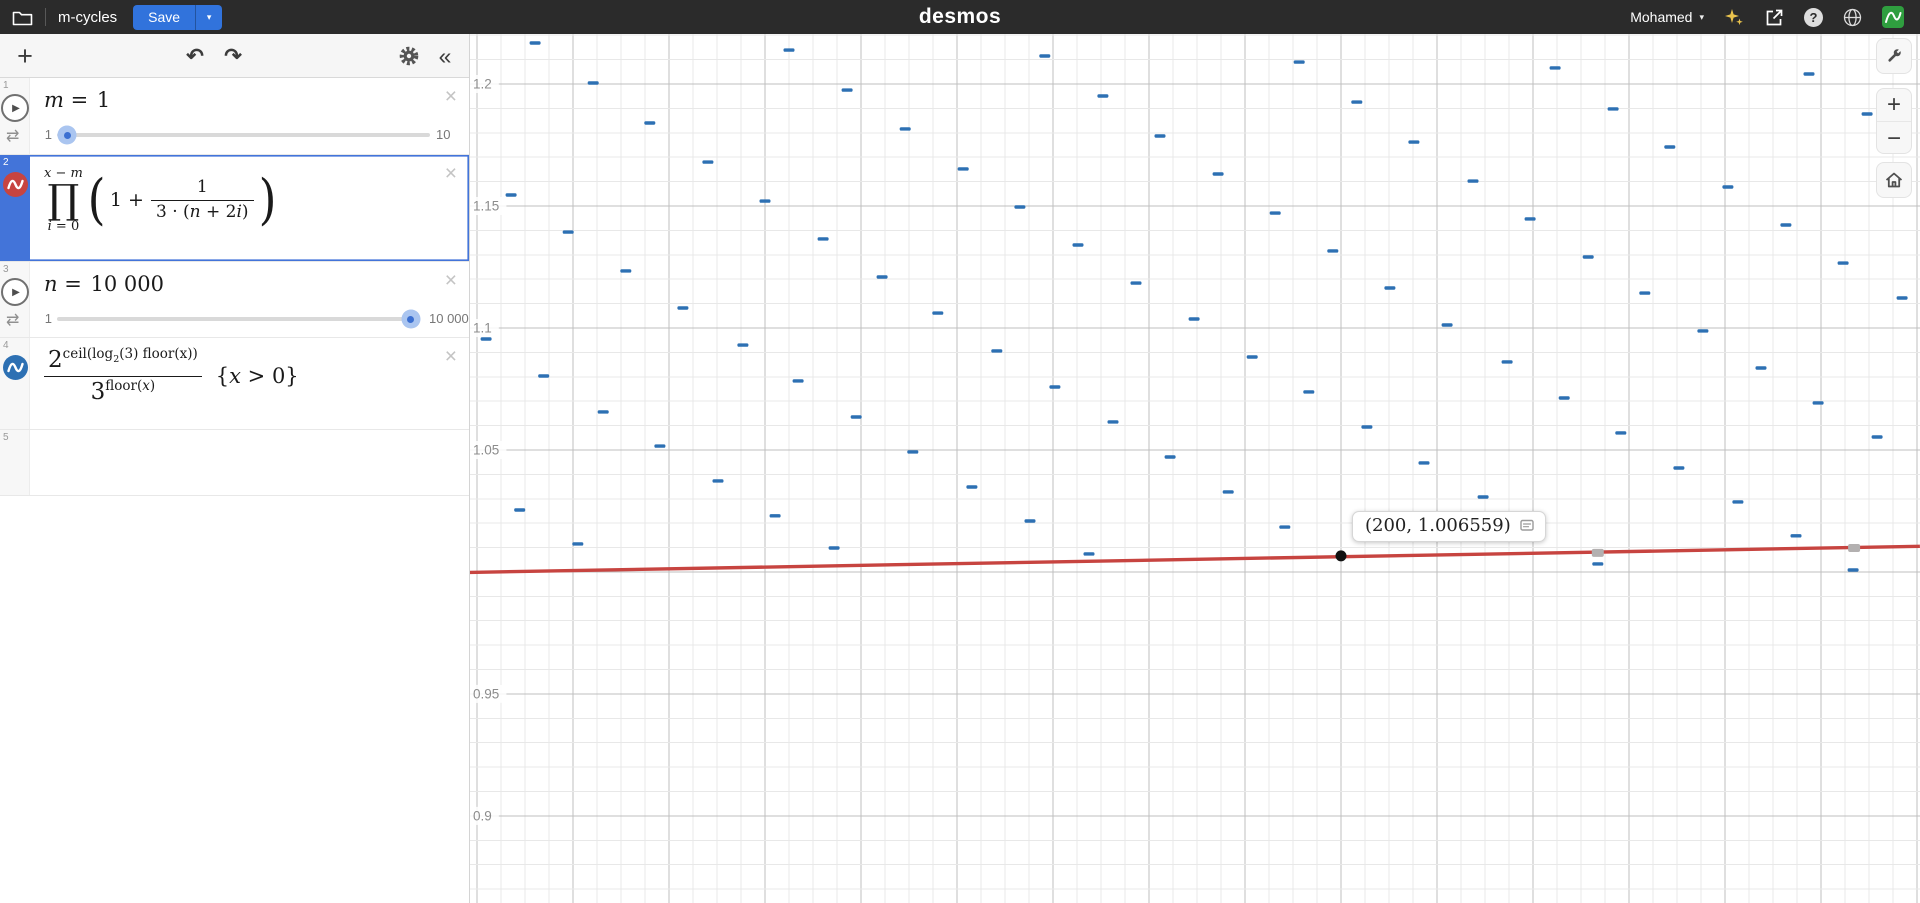 The height and width of the screenshot is (903, 1920). I want to click on account-menu: Mohamed ▾, so click(1667, 17).